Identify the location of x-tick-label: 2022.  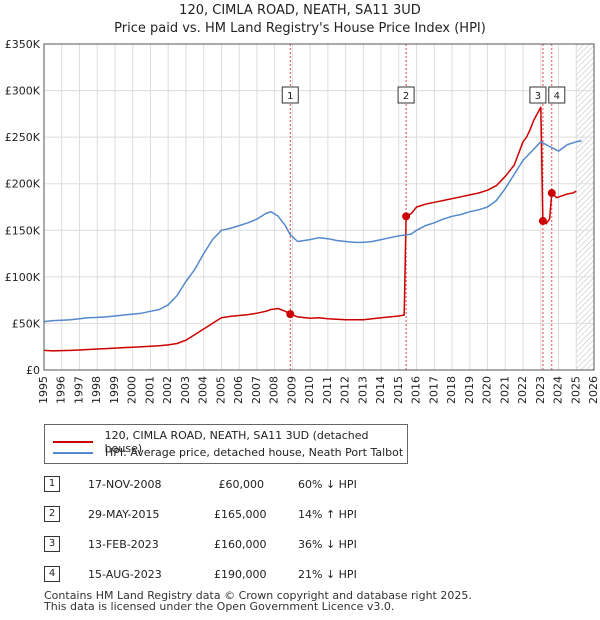
(522, 390).